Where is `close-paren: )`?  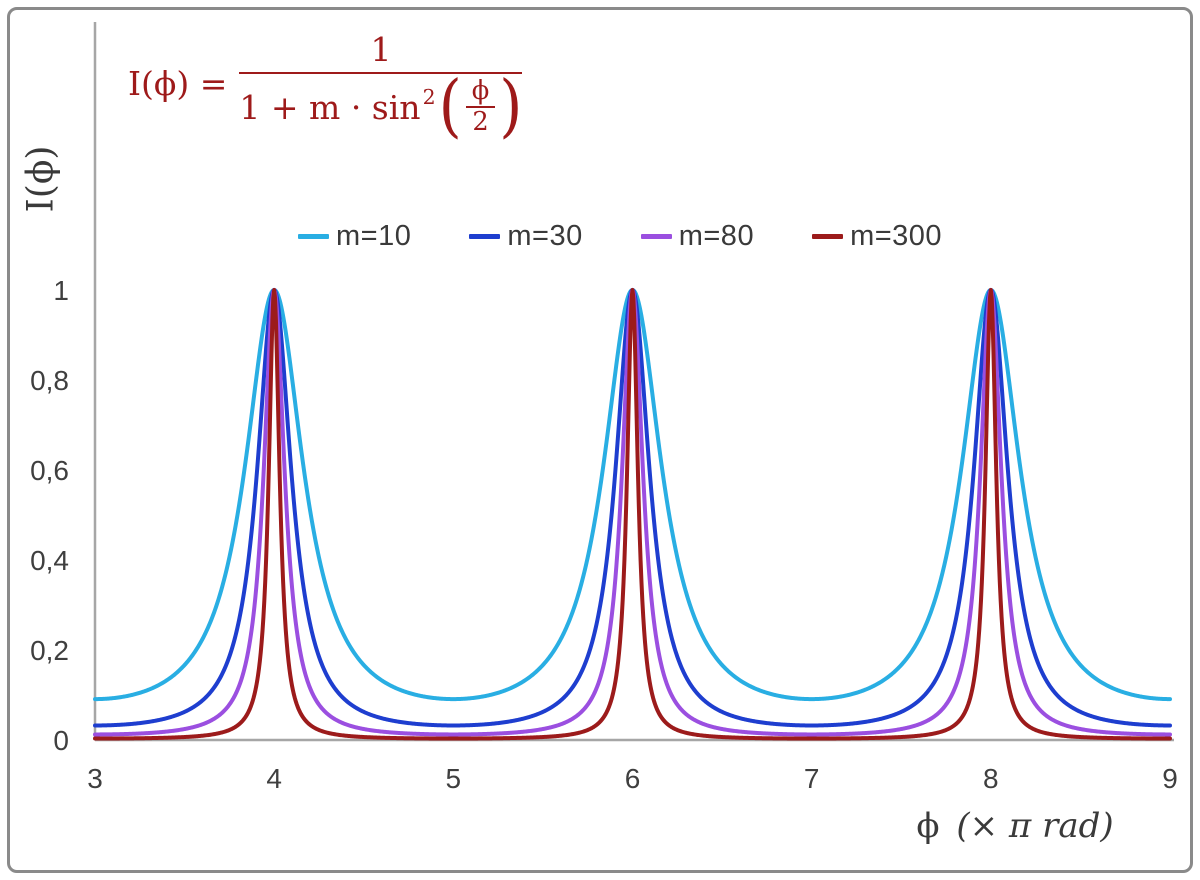
close-paren: ) is located at coordinates (511, 107).